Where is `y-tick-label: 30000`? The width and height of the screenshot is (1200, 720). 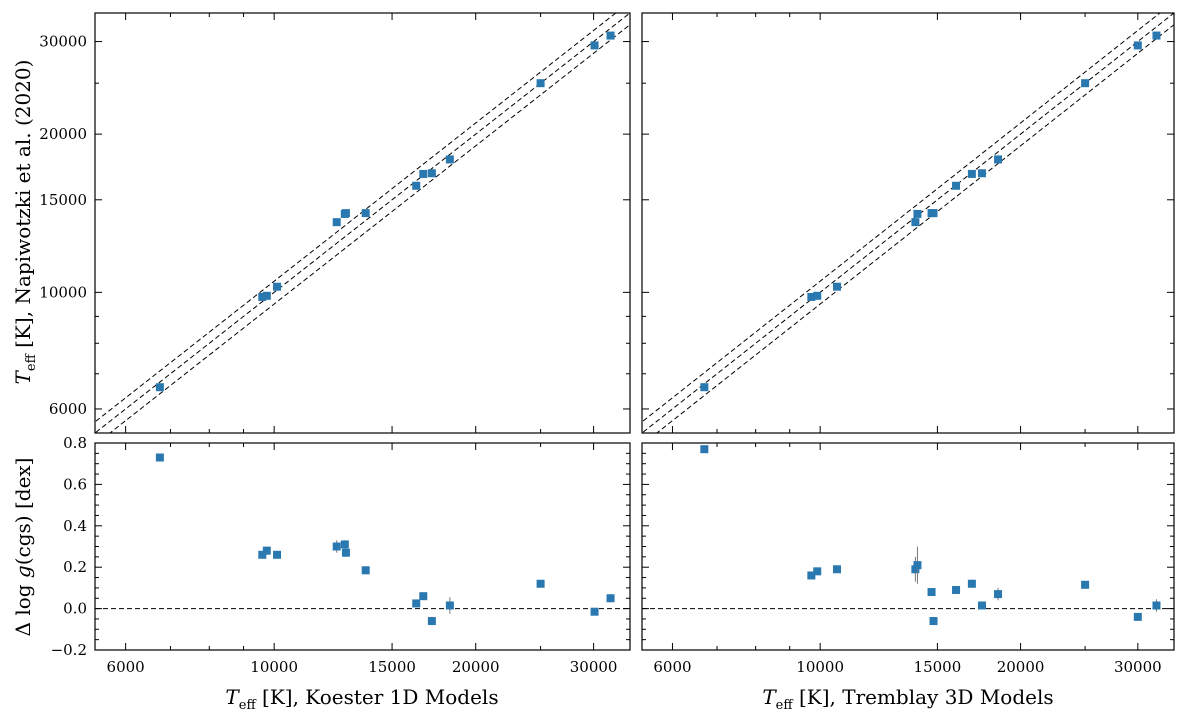 y-tick-label: 30000 is located at coordinates (63, 42).